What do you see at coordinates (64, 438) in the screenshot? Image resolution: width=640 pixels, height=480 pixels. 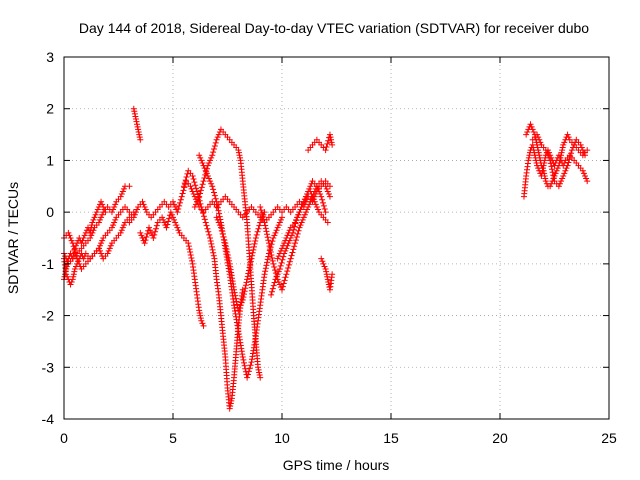 I see `x-tick-label: 0` at bounding box center [64, 438].